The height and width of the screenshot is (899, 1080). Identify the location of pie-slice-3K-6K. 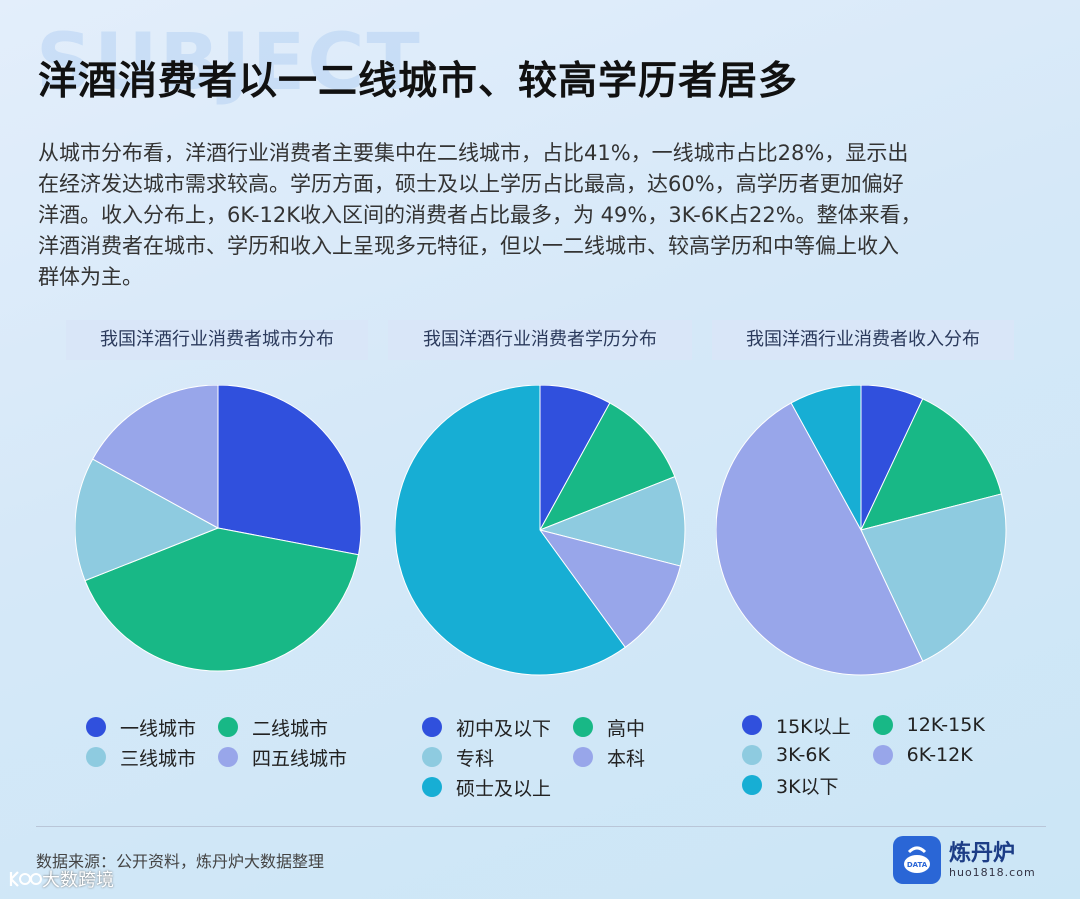
(933, 577).